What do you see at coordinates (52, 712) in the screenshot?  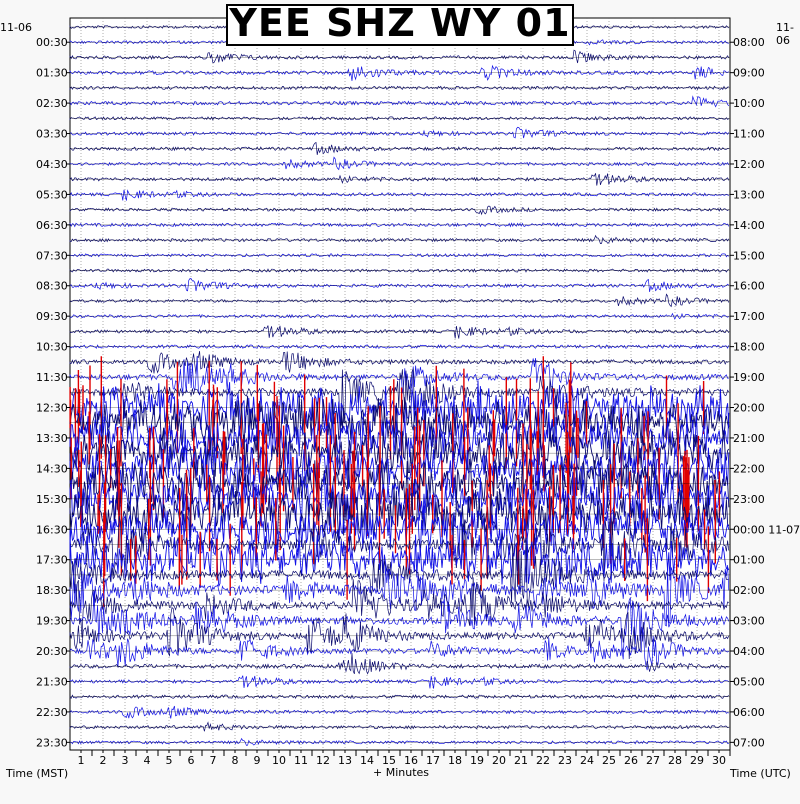 I see `left-time-label: 22:30` at bounding box center [52, 712].